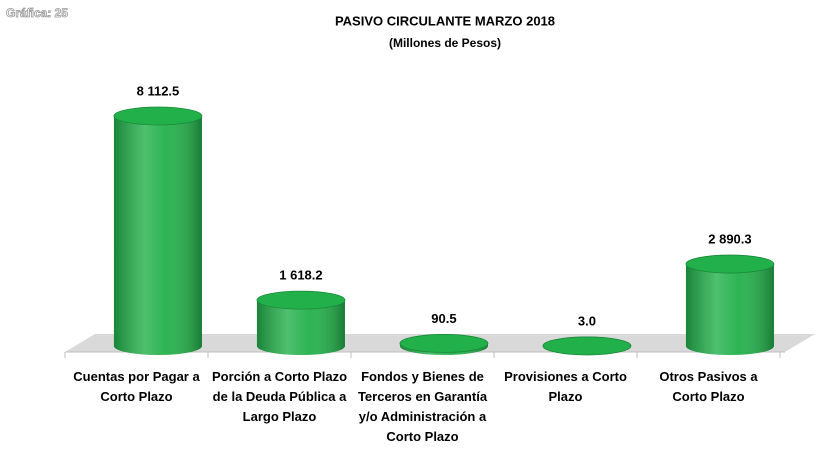  What do you see at coordinates (565, 386) in the screenshot?
I see `x-tick-label: Provisiones a Corto Plazo` at bounding box center [565, 386].